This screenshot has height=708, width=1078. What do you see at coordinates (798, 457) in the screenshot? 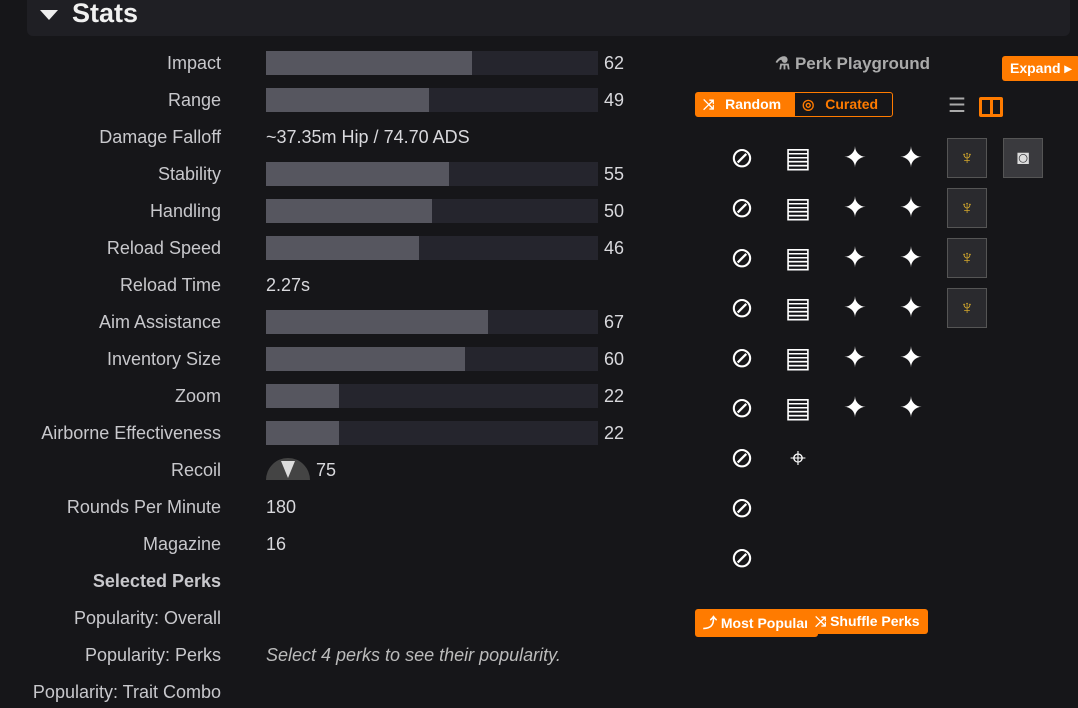
I see `crosshair-icon: ⌖` at bounding box center [798, 457].